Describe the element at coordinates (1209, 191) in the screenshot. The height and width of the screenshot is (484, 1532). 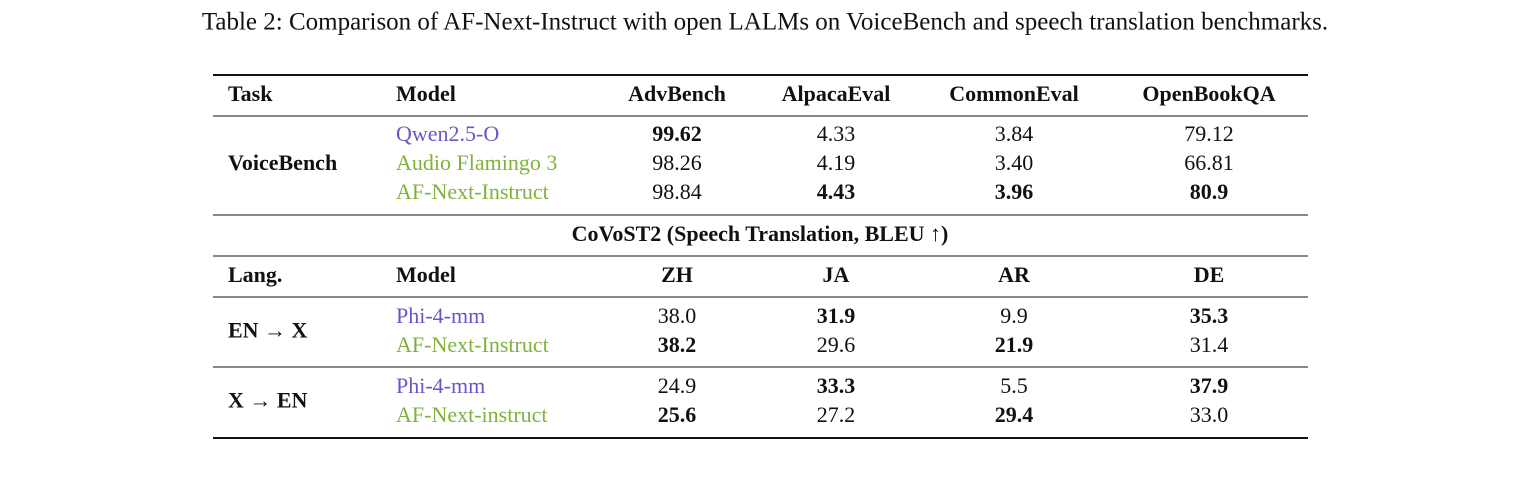
I see `cell: 80.9` at that location.